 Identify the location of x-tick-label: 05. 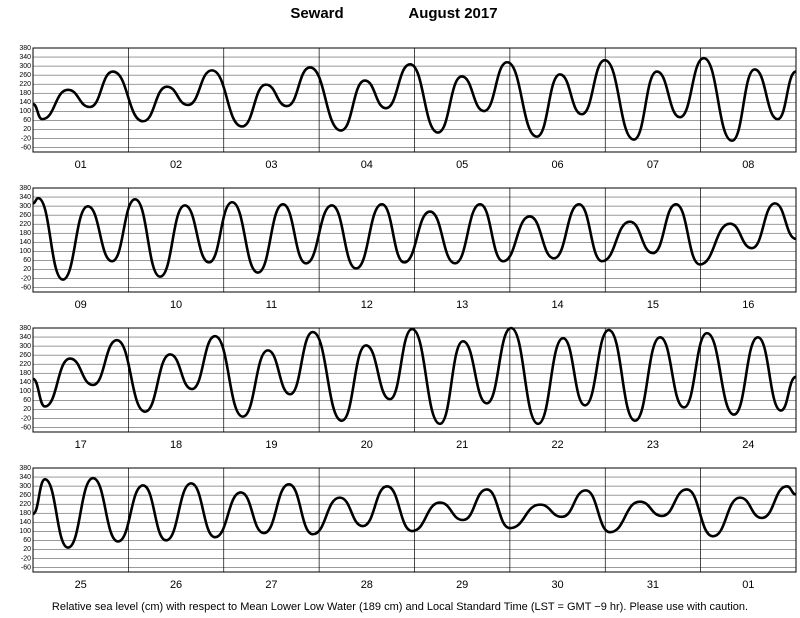
(462, 165).